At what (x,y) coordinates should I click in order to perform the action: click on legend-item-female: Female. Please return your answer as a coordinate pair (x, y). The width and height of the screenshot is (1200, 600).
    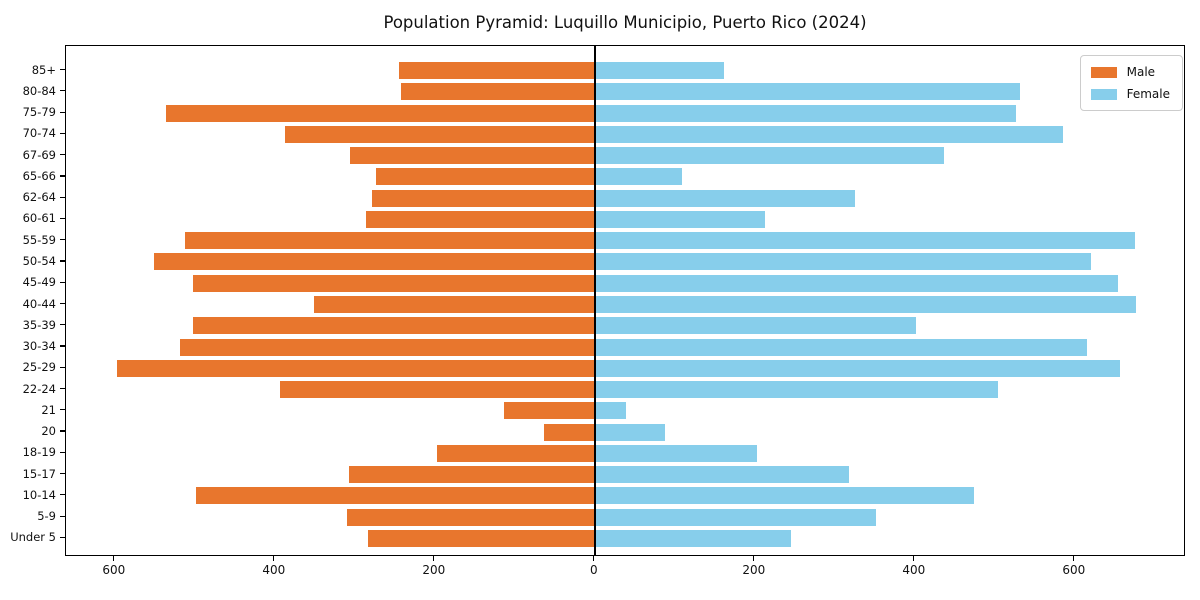
    Looking at the image, I should click on (1130, 94).